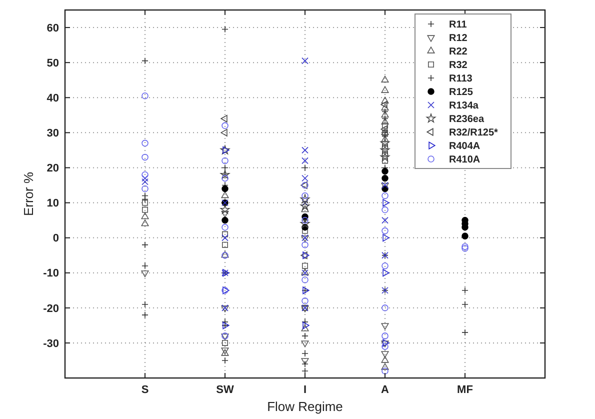 The image size is (595, 419). What do you see at coordinates (464, 106) in the screenshot?
I see `legend-label: R134a` at bounding box center [464, 106].